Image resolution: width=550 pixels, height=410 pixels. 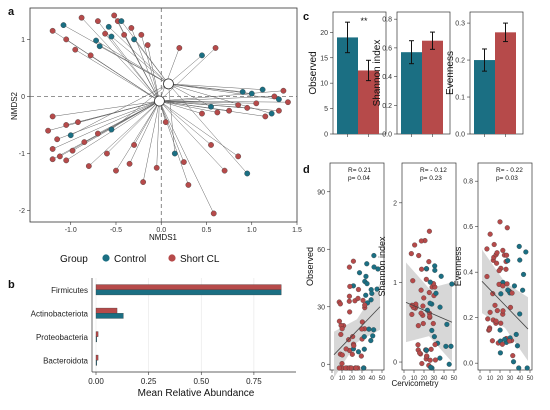 I want to click on abundance-category-label: Actinobacteriota, so click(x=60, y=313).